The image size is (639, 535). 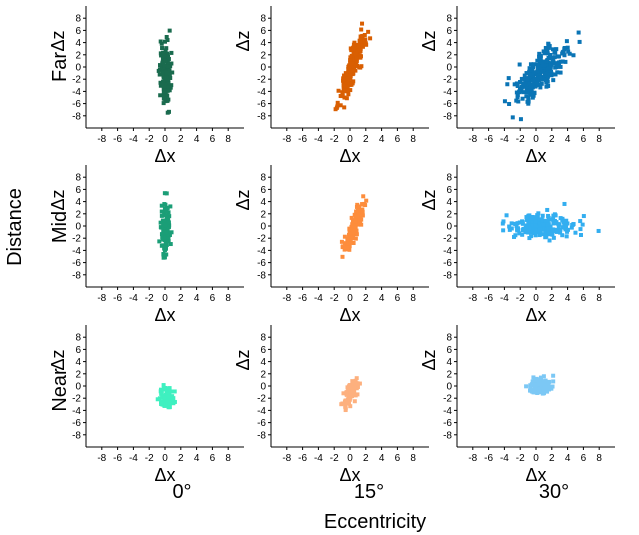 What do you see at coordinates (76, 239) in the screenshot?
I see `y-tick-label: -2` at bounding box center [76, 239].